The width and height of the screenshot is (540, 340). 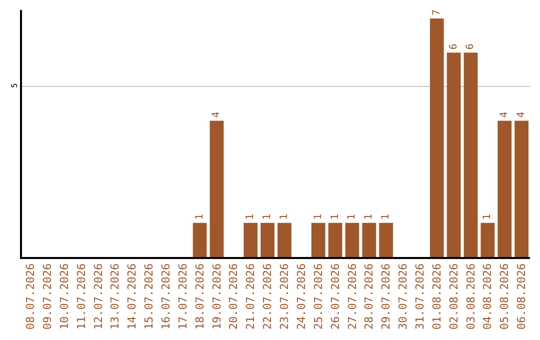 What do you see at coordinates (149, 296) in the screenshot?
I see `x-tick-label: 15.07.2026` at bounding box center [149, 296].